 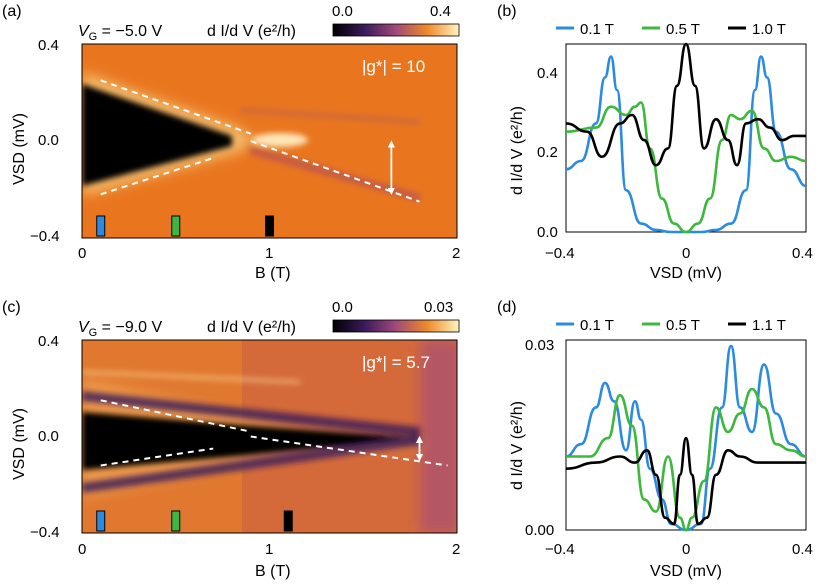 What do you see at coordinates (438, 307) in the screenshot?
I see `panel-c-cbar-max: 0.03` at bounding box center [438, 307].